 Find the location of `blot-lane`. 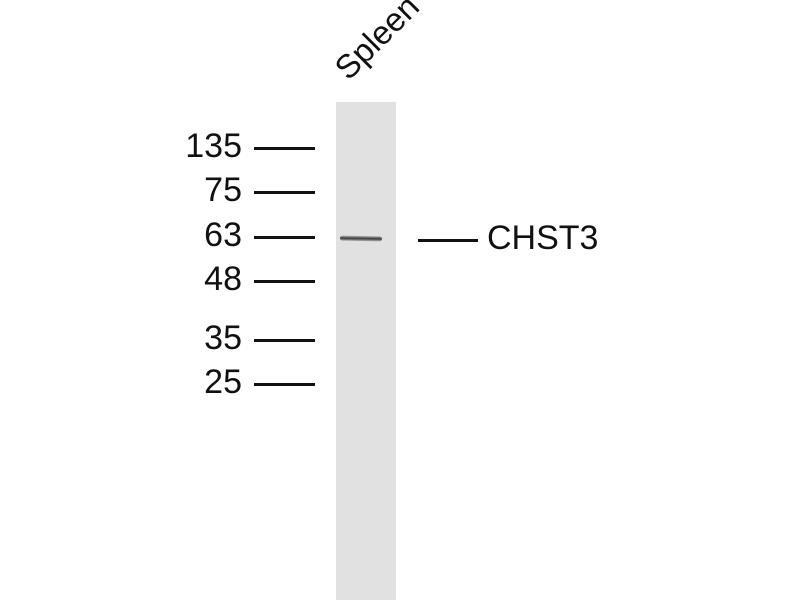

blot-lane is located at coordinates (366, 351).